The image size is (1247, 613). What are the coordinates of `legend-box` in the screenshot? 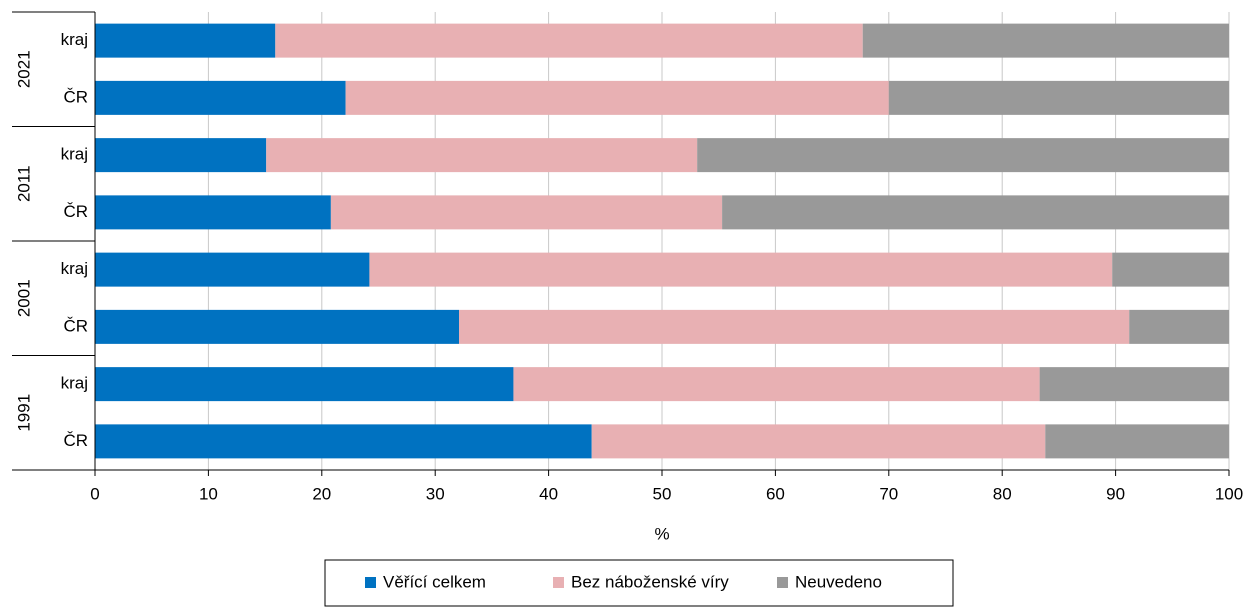 It's located at (639, 583).